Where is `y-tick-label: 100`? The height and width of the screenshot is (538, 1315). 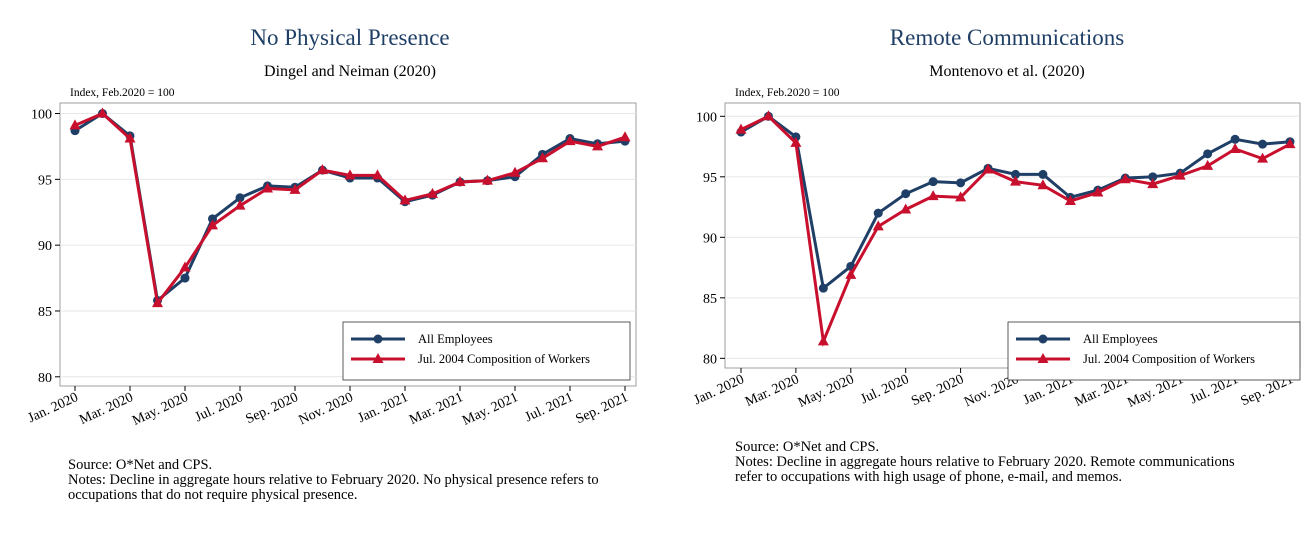 y-tick-label: 100 is located at coordinates (706, 117).